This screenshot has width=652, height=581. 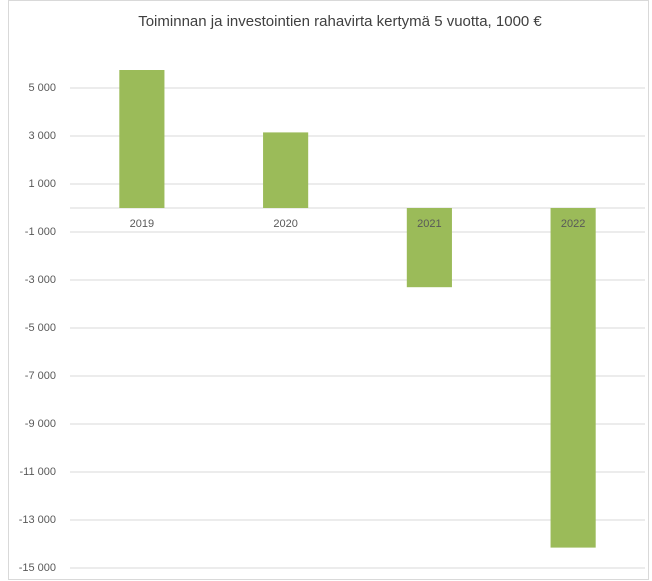 What do you see at coordinates (37, 520) in the screenshot?
I see `y-tick-label: -13 000` at bounding box center [37, 520].